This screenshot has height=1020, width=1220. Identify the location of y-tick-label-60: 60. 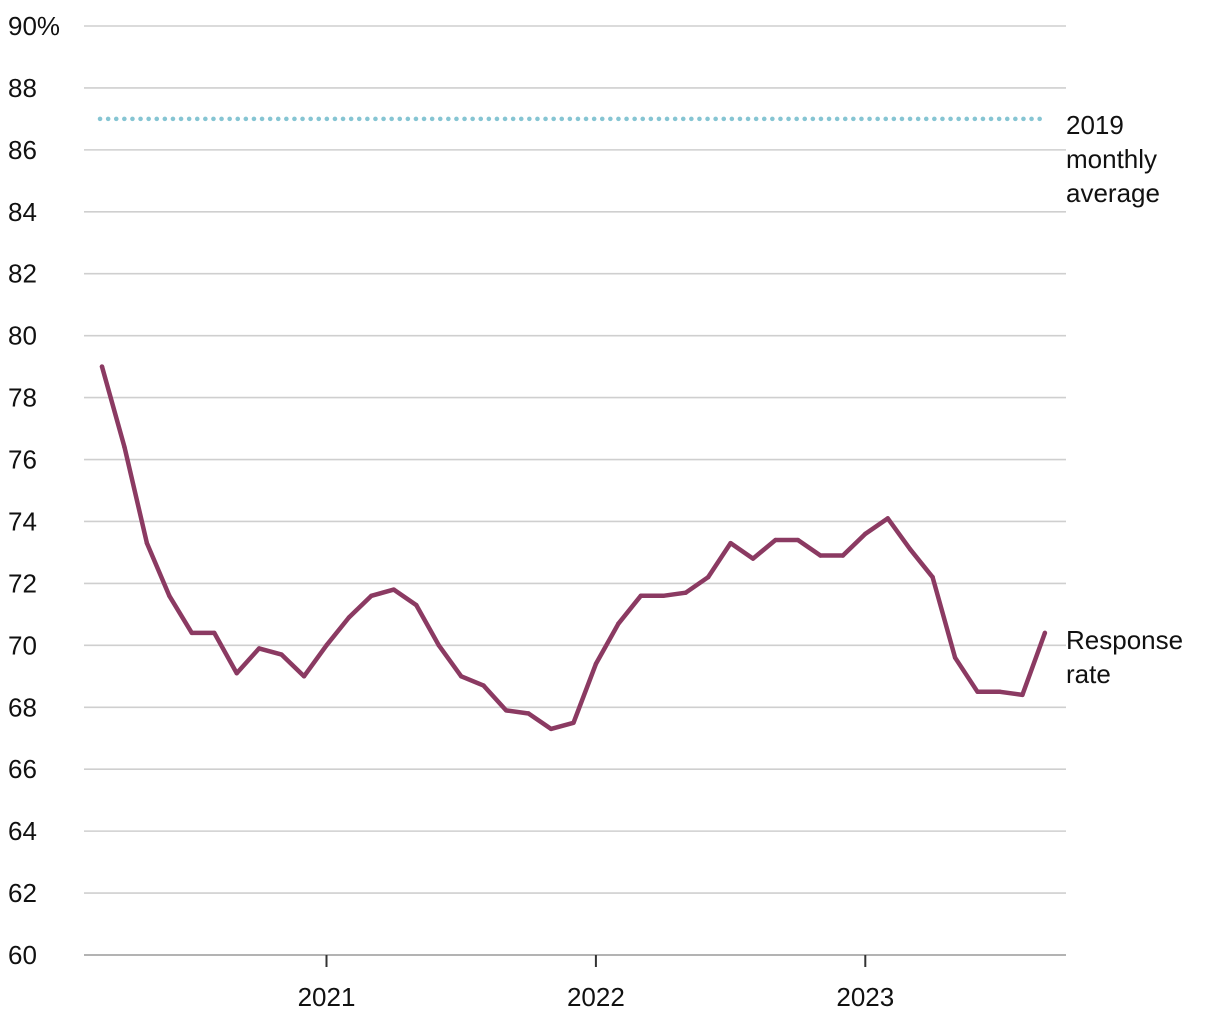
(22, 955).